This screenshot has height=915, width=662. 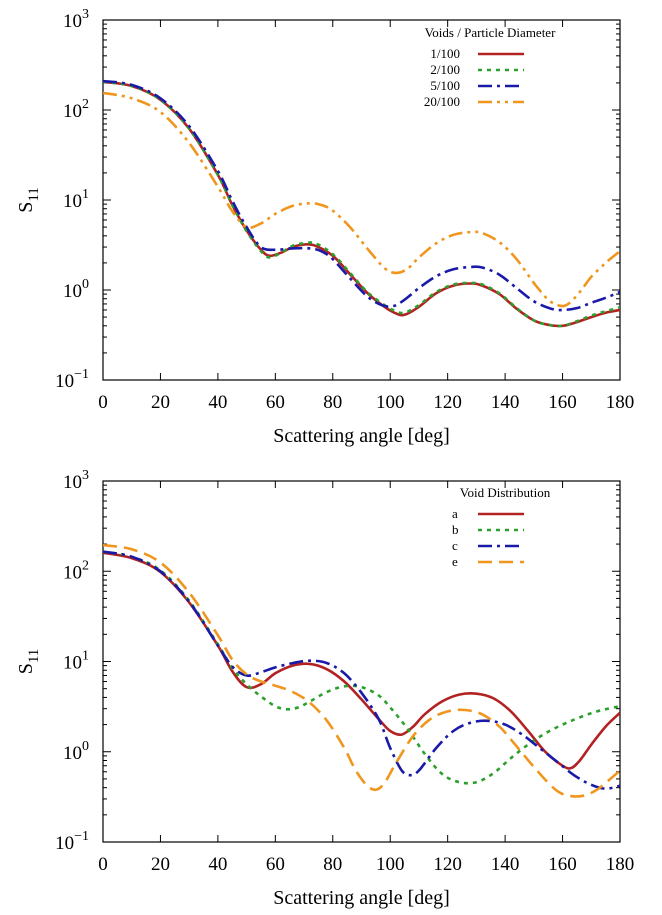 What do you see at coordinates (505, 492) in the screenshot?
I see `legend-title: Void Distribution` at bounding box center [505, 492].